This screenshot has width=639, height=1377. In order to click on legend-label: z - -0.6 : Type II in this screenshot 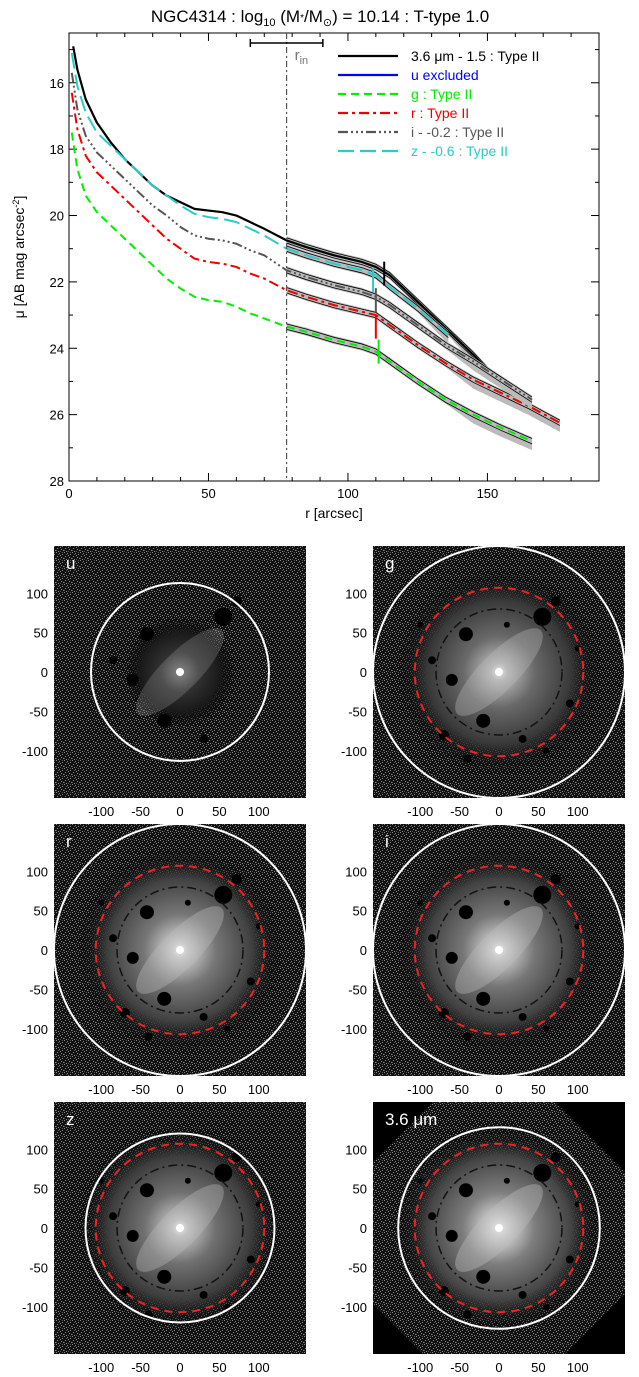, I will do `click(459, 151)`.